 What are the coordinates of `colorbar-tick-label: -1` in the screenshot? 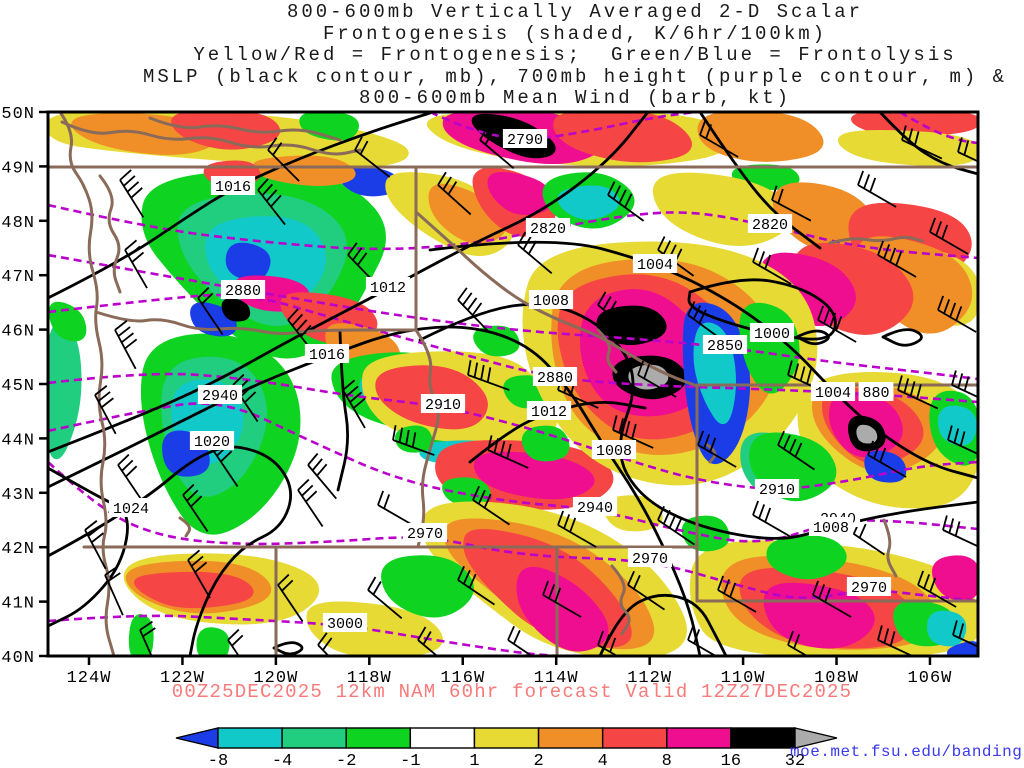 It's located at (410, 760).